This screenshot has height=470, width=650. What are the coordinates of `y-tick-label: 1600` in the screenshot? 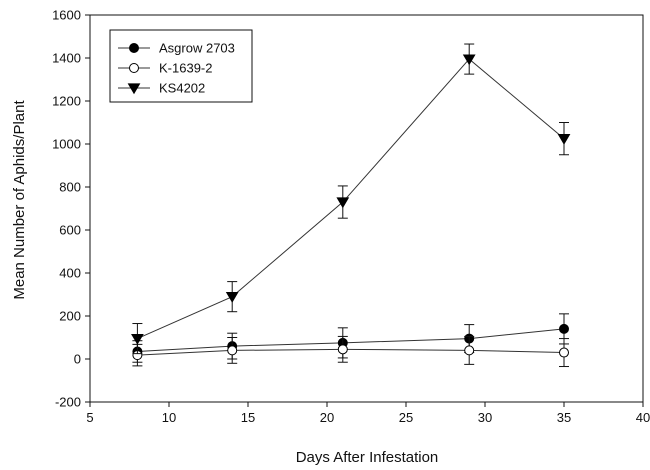 It's located at (66, 15).